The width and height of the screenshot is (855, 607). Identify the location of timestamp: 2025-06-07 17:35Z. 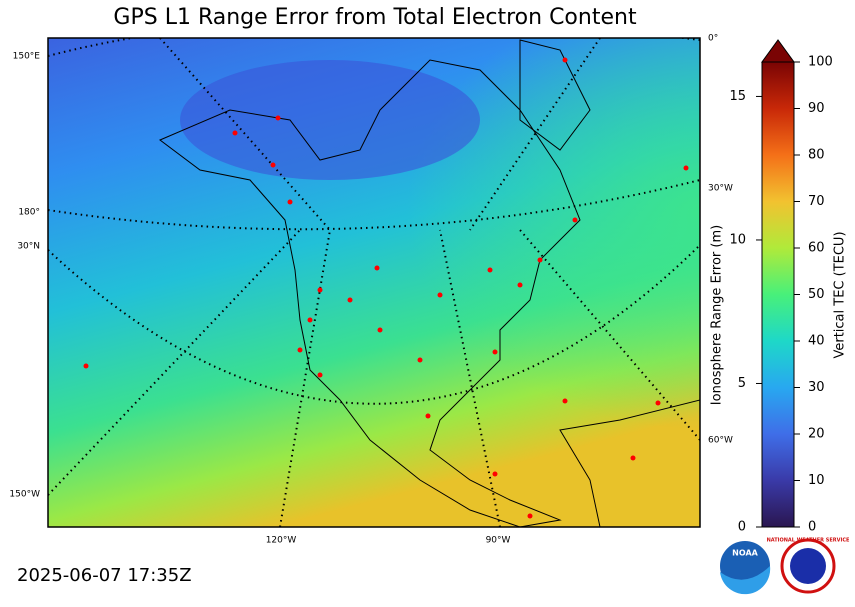
(104, 575).